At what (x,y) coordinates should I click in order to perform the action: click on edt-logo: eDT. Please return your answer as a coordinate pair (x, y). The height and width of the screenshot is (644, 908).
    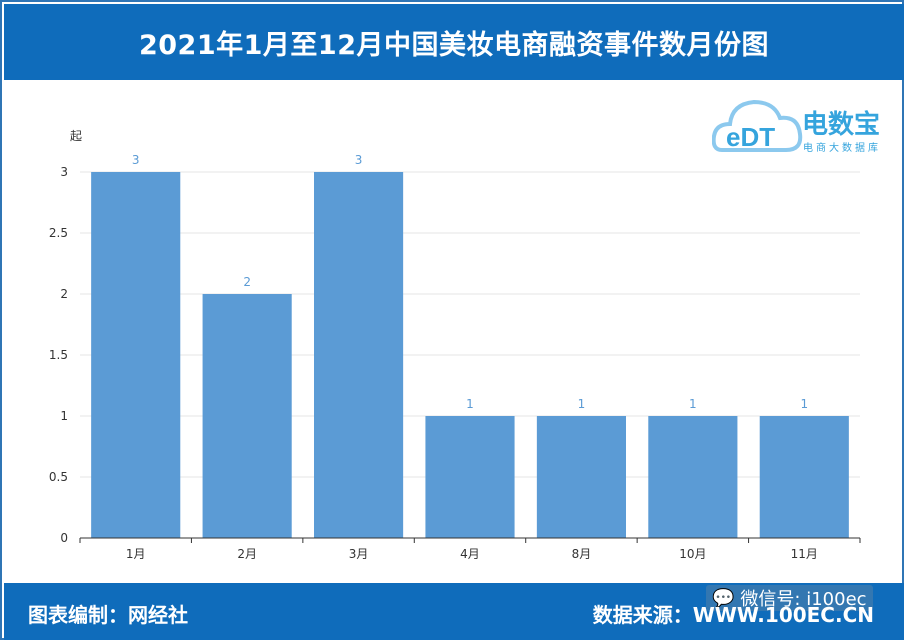
    Looking at the image, I should click on (757, 125).